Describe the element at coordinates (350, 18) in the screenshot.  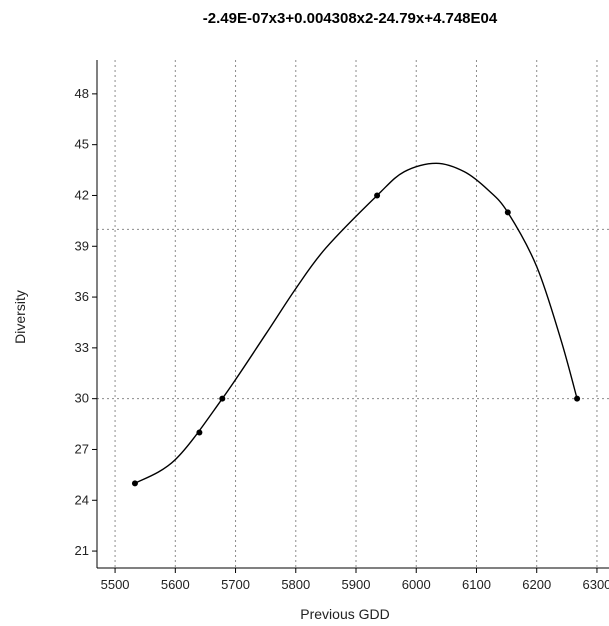
I see `chart-title: -2.49E-07x3+0.004308x2-24.79x+4.748E04` at that location.